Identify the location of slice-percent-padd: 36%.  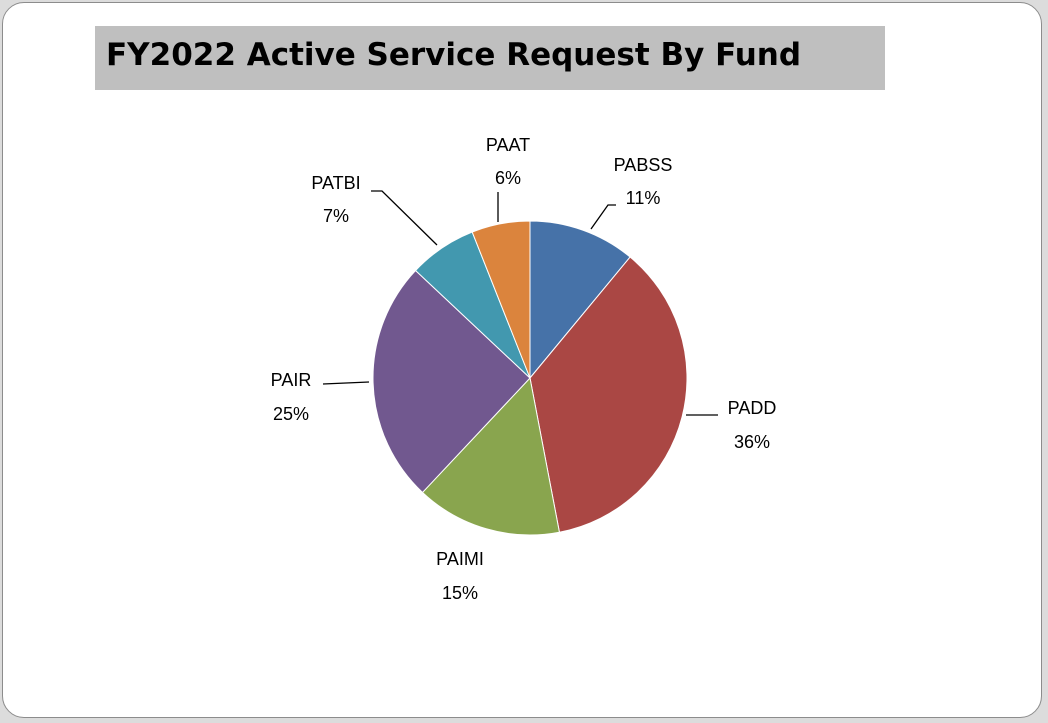
(752, 442).